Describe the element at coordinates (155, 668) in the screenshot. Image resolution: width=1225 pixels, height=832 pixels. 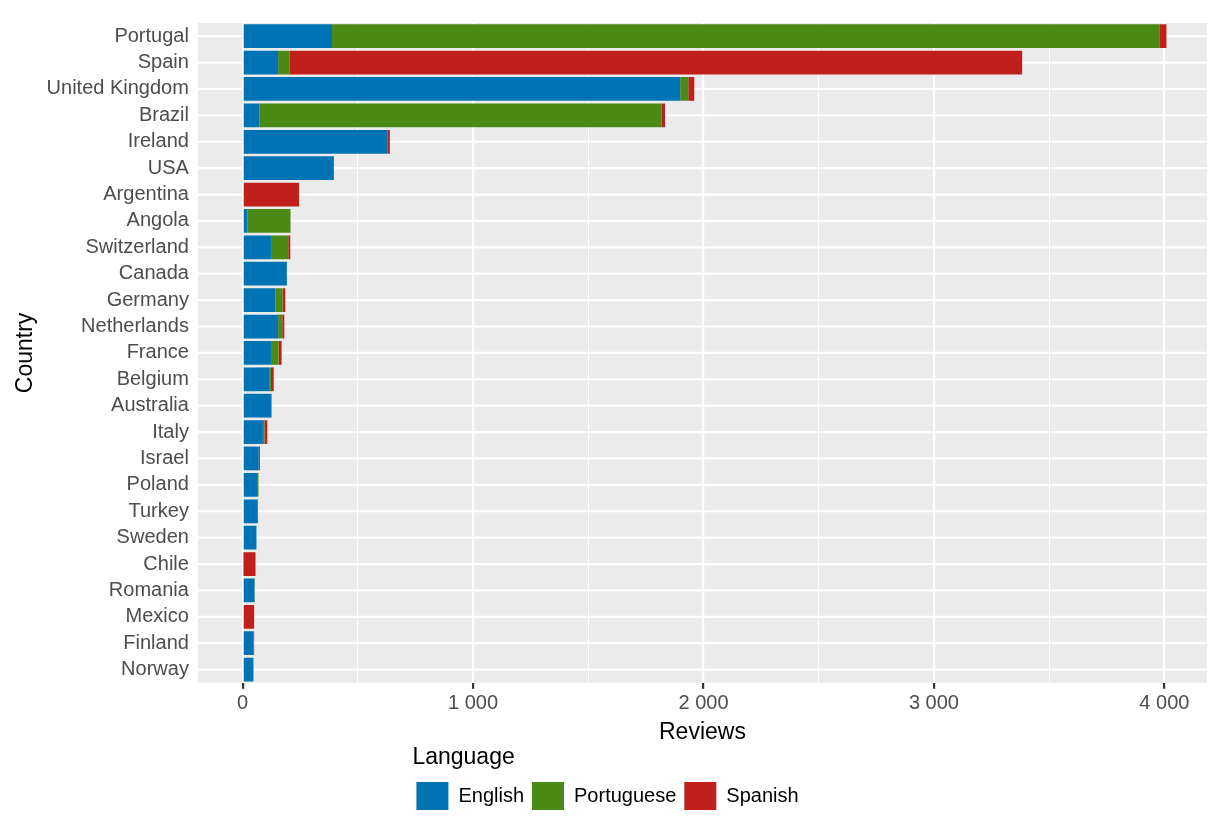
I see `y-tick-label: Norway` at that location.